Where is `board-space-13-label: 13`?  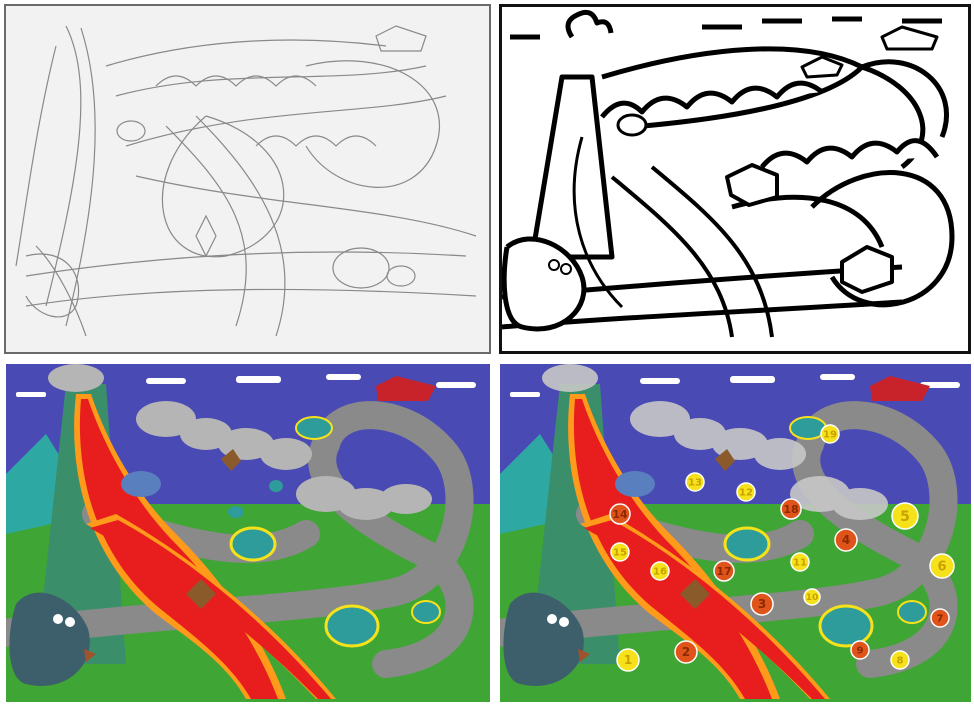 board-space-13-label: 13 is located at coordinates (695, 482).